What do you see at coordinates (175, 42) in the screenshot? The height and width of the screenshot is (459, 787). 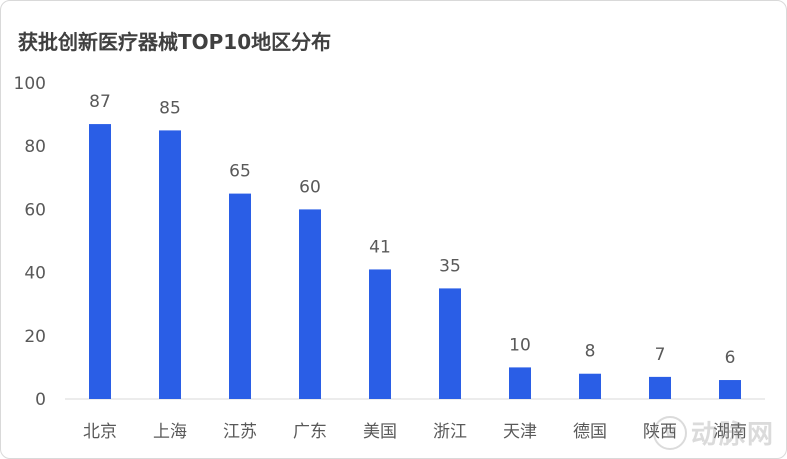 I see `chart-title: 获批创新医疗器械TOP10地区分布` at bounding box center [175, 42].